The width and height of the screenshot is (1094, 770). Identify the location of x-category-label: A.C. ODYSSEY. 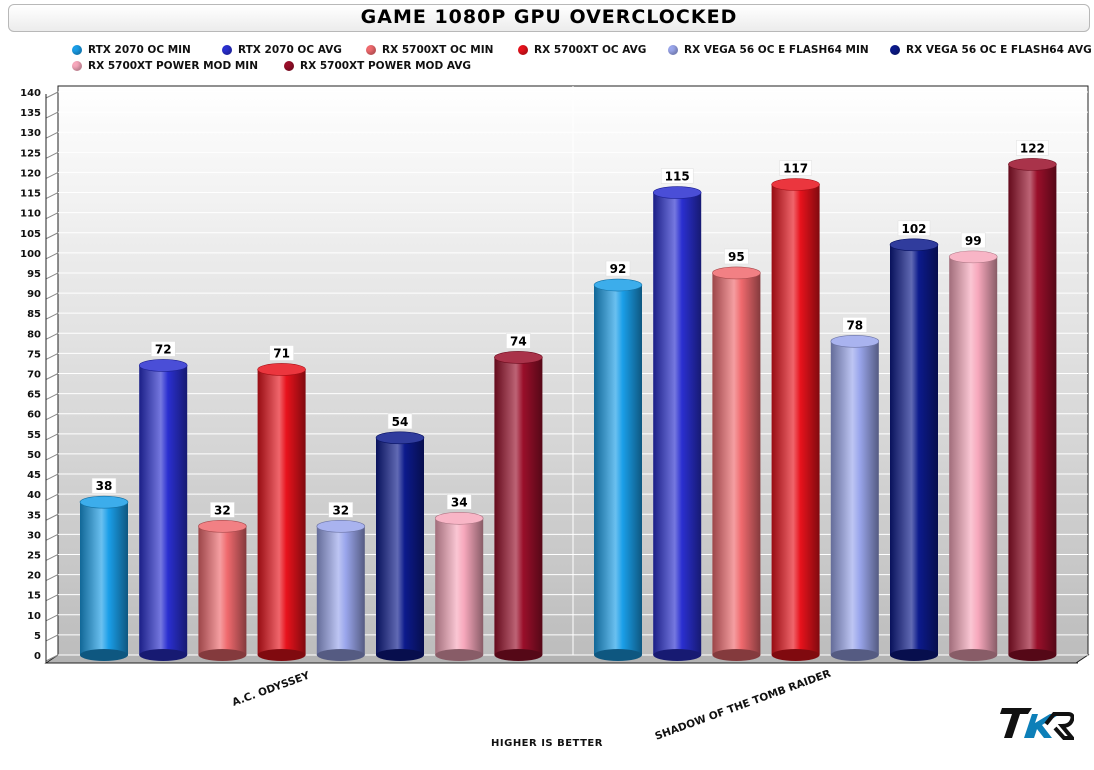
(271, 688).